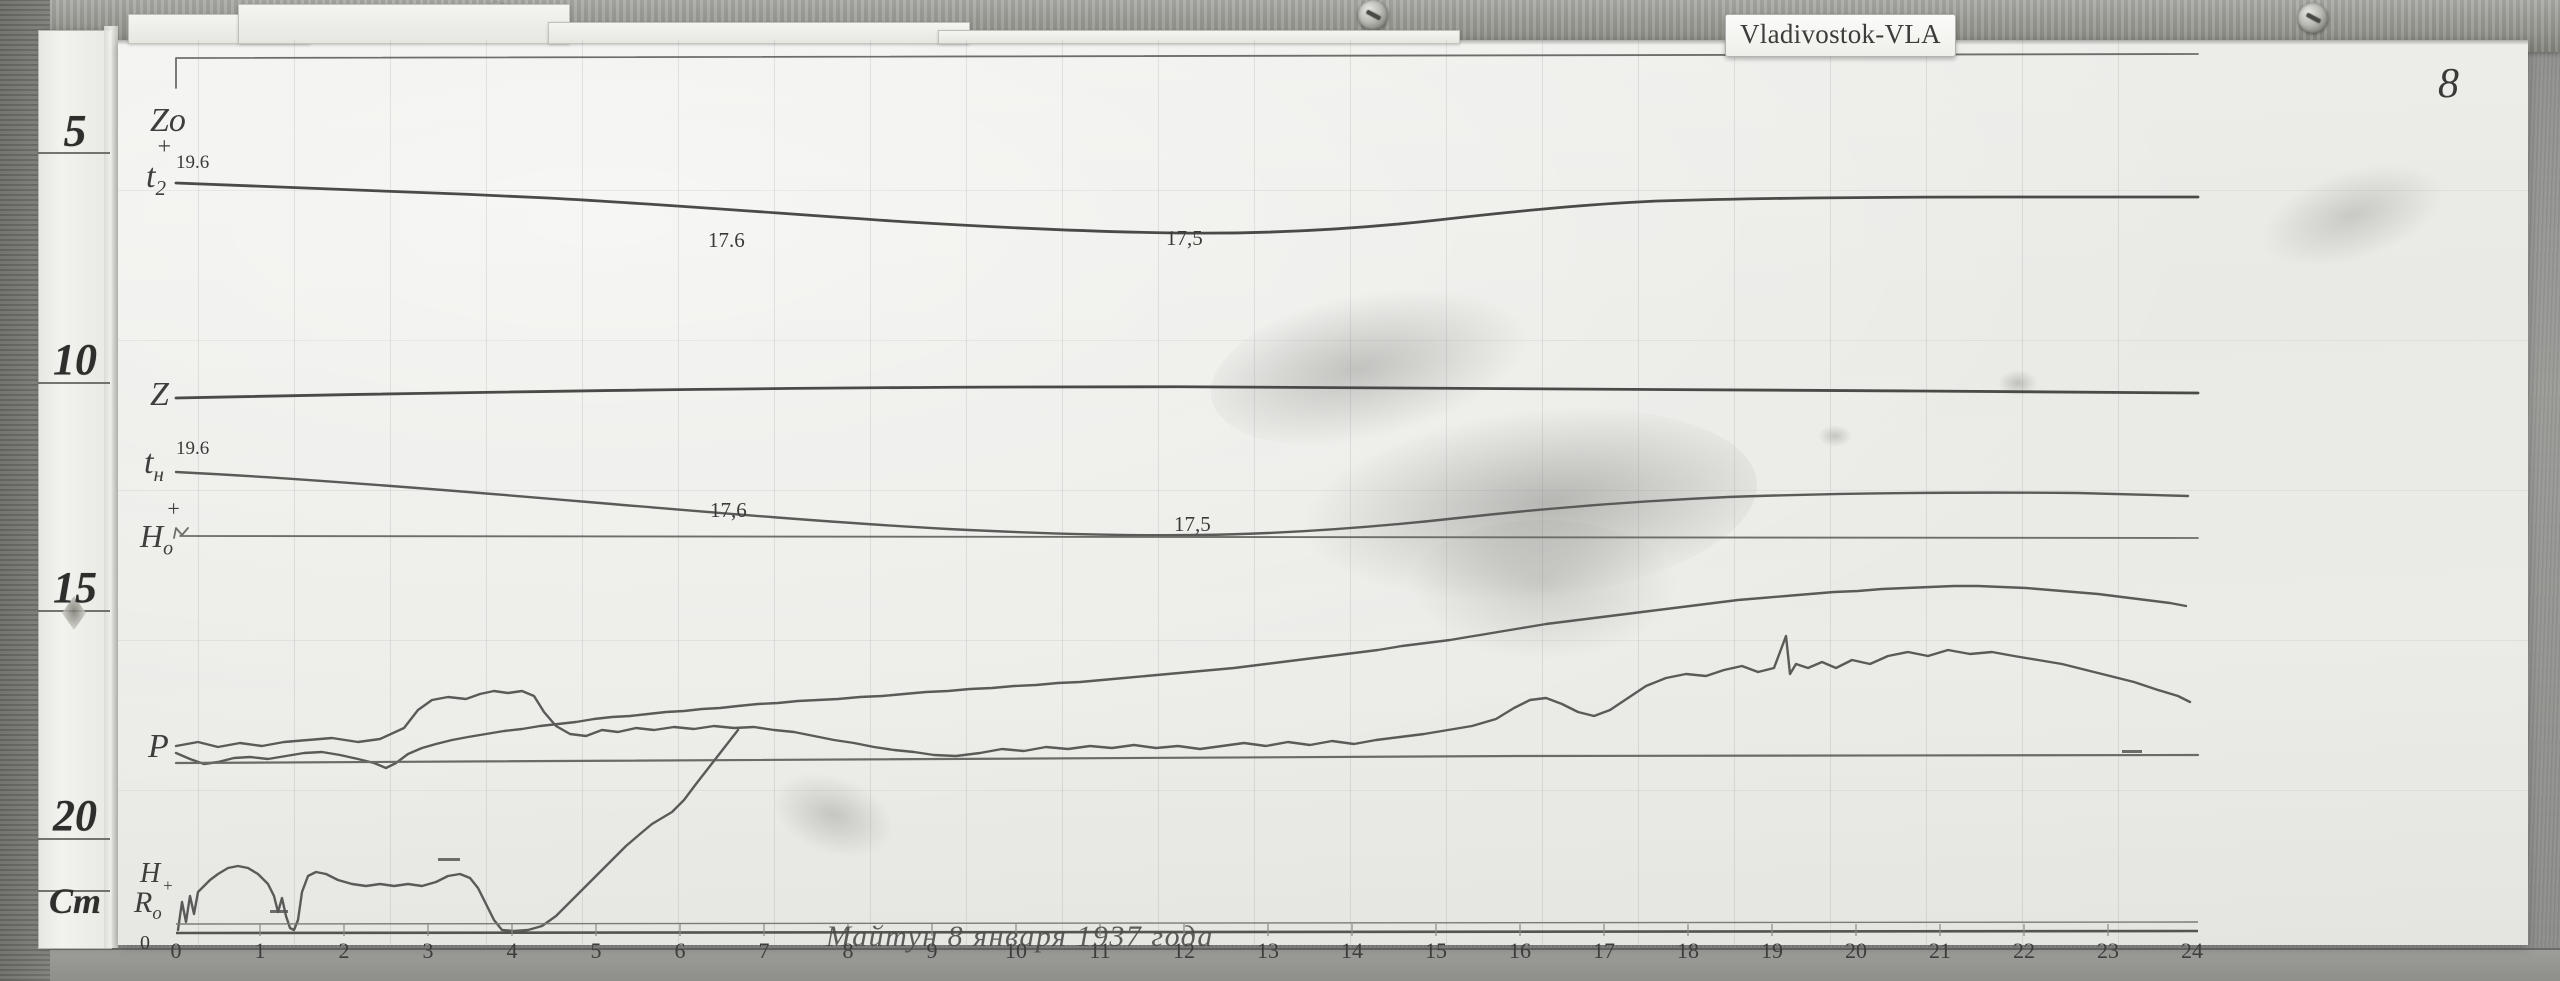 This screenshot has height=981, width=2560. Describe the element at coordinates (512, 950) in the screenshot. I see `axis-tick-label-4: 4` at that location.